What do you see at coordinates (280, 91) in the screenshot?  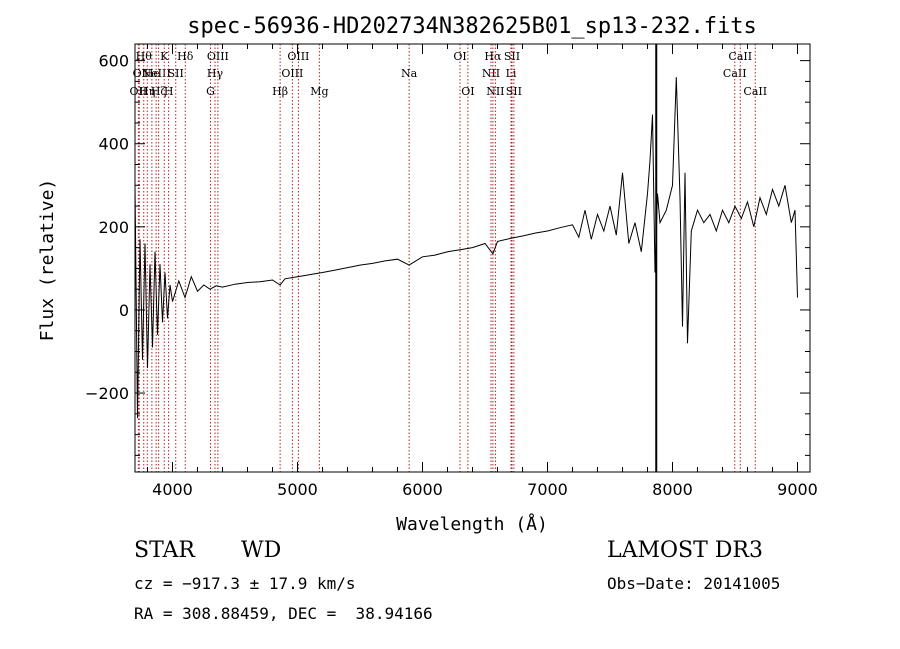 I see `line-marker-label: Hβ` at bounding box center [280, 91].